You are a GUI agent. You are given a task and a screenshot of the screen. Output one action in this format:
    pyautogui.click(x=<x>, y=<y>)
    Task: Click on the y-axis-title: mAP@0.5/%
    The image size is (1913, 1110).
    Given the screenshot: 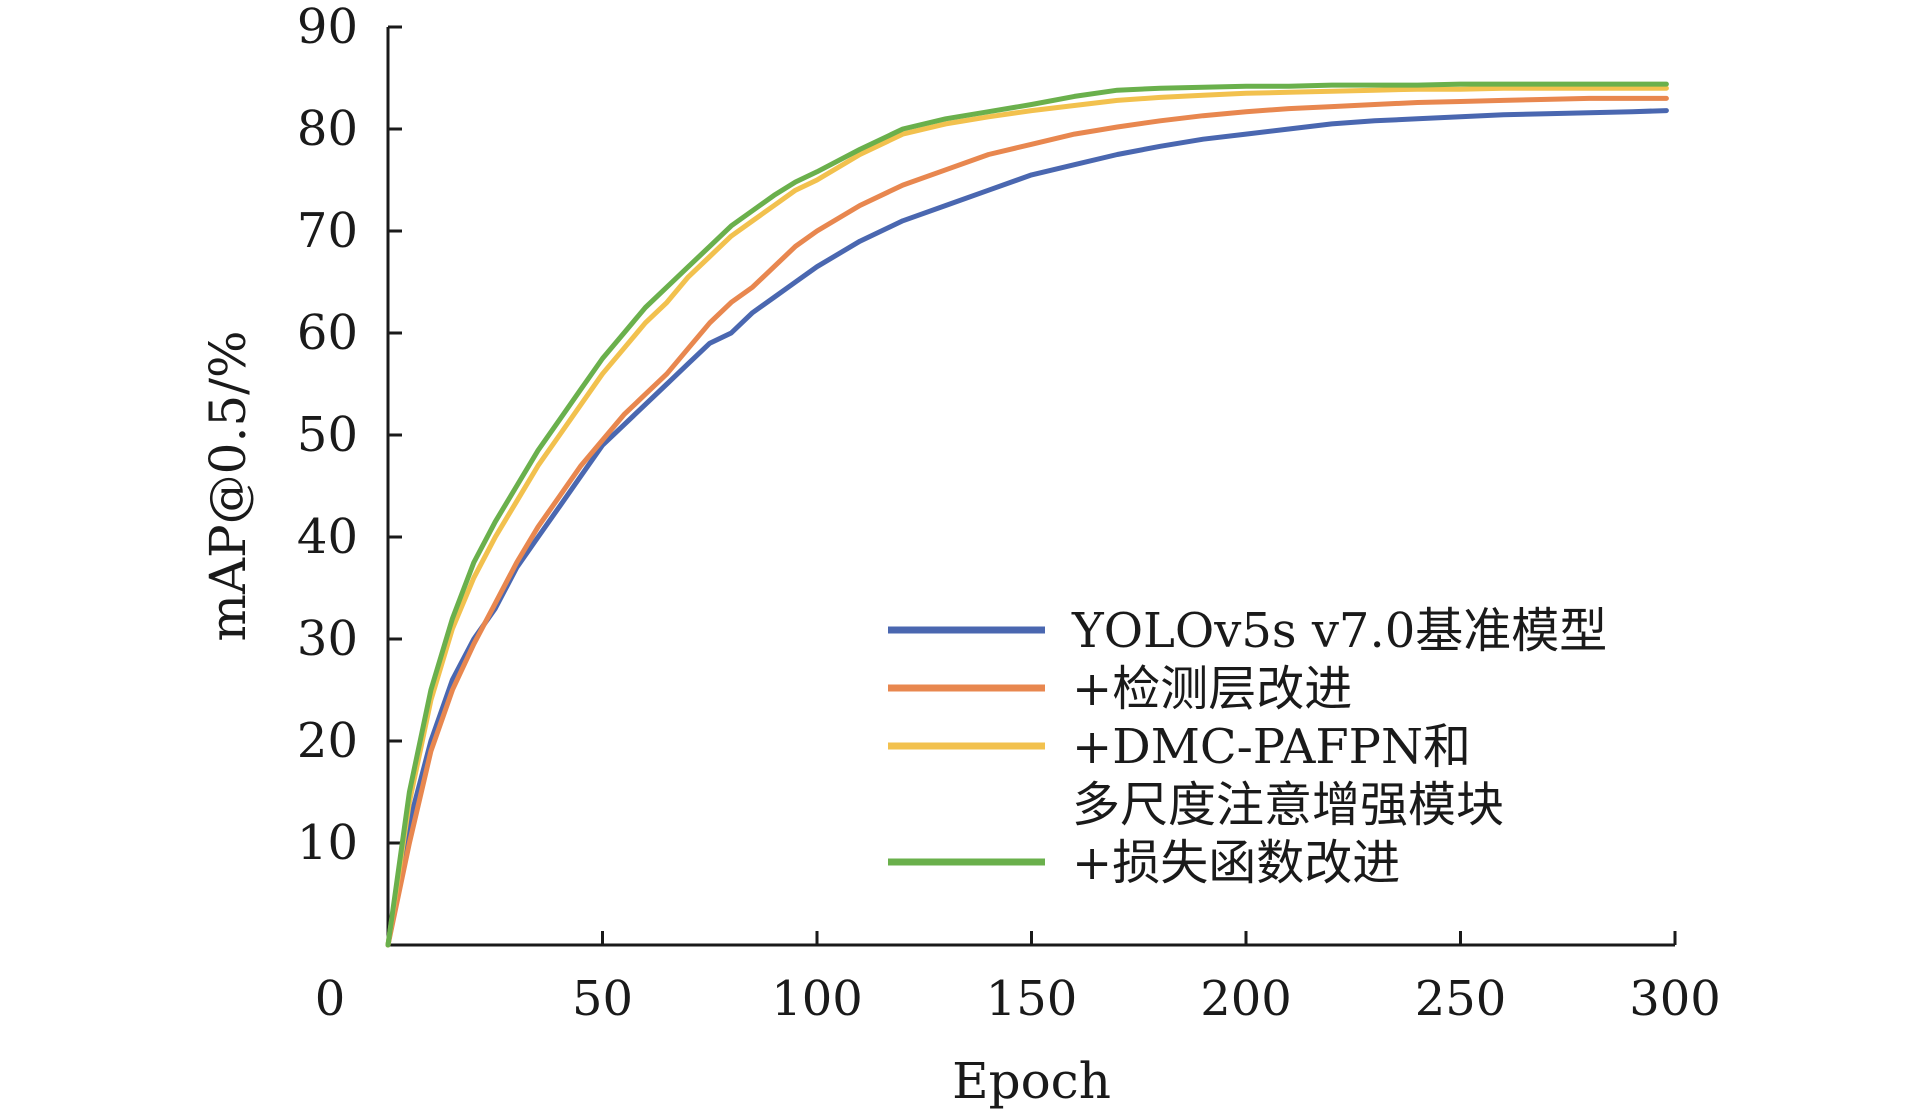 What is the action you would take?
    pyautogui.click(x=228, y=485)
    